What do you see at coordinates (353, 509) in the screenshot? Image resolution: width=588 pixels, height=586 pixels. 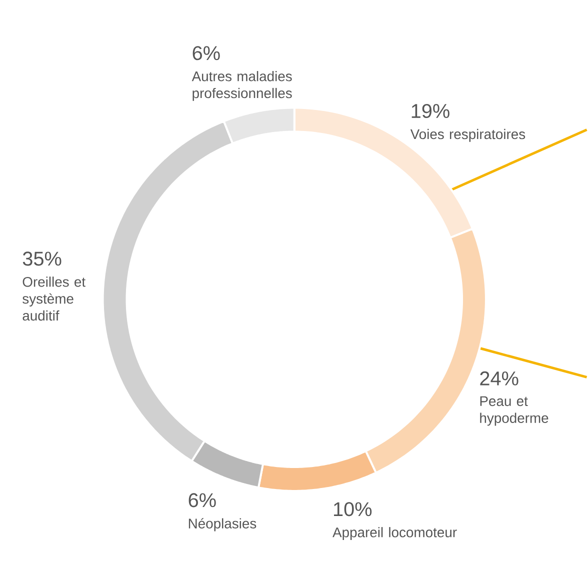 I see `data-label: 10%` at bounding box center [353, 509].